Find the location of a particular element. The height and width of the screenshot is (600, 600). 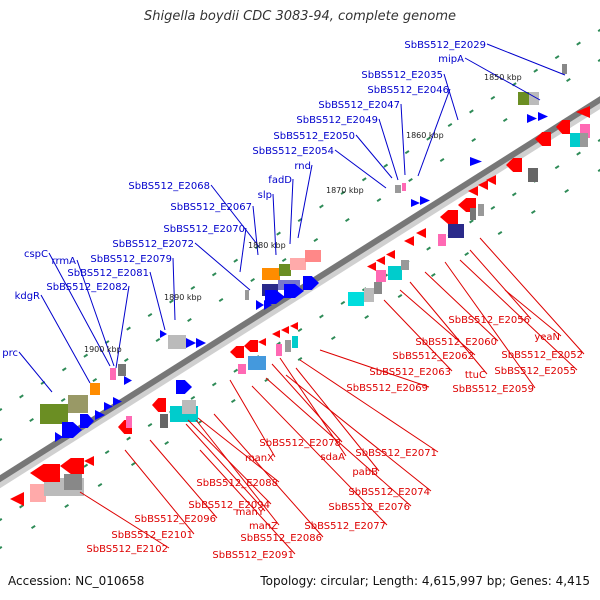

gene-label: kdgR is located at coordinates (27, 296).